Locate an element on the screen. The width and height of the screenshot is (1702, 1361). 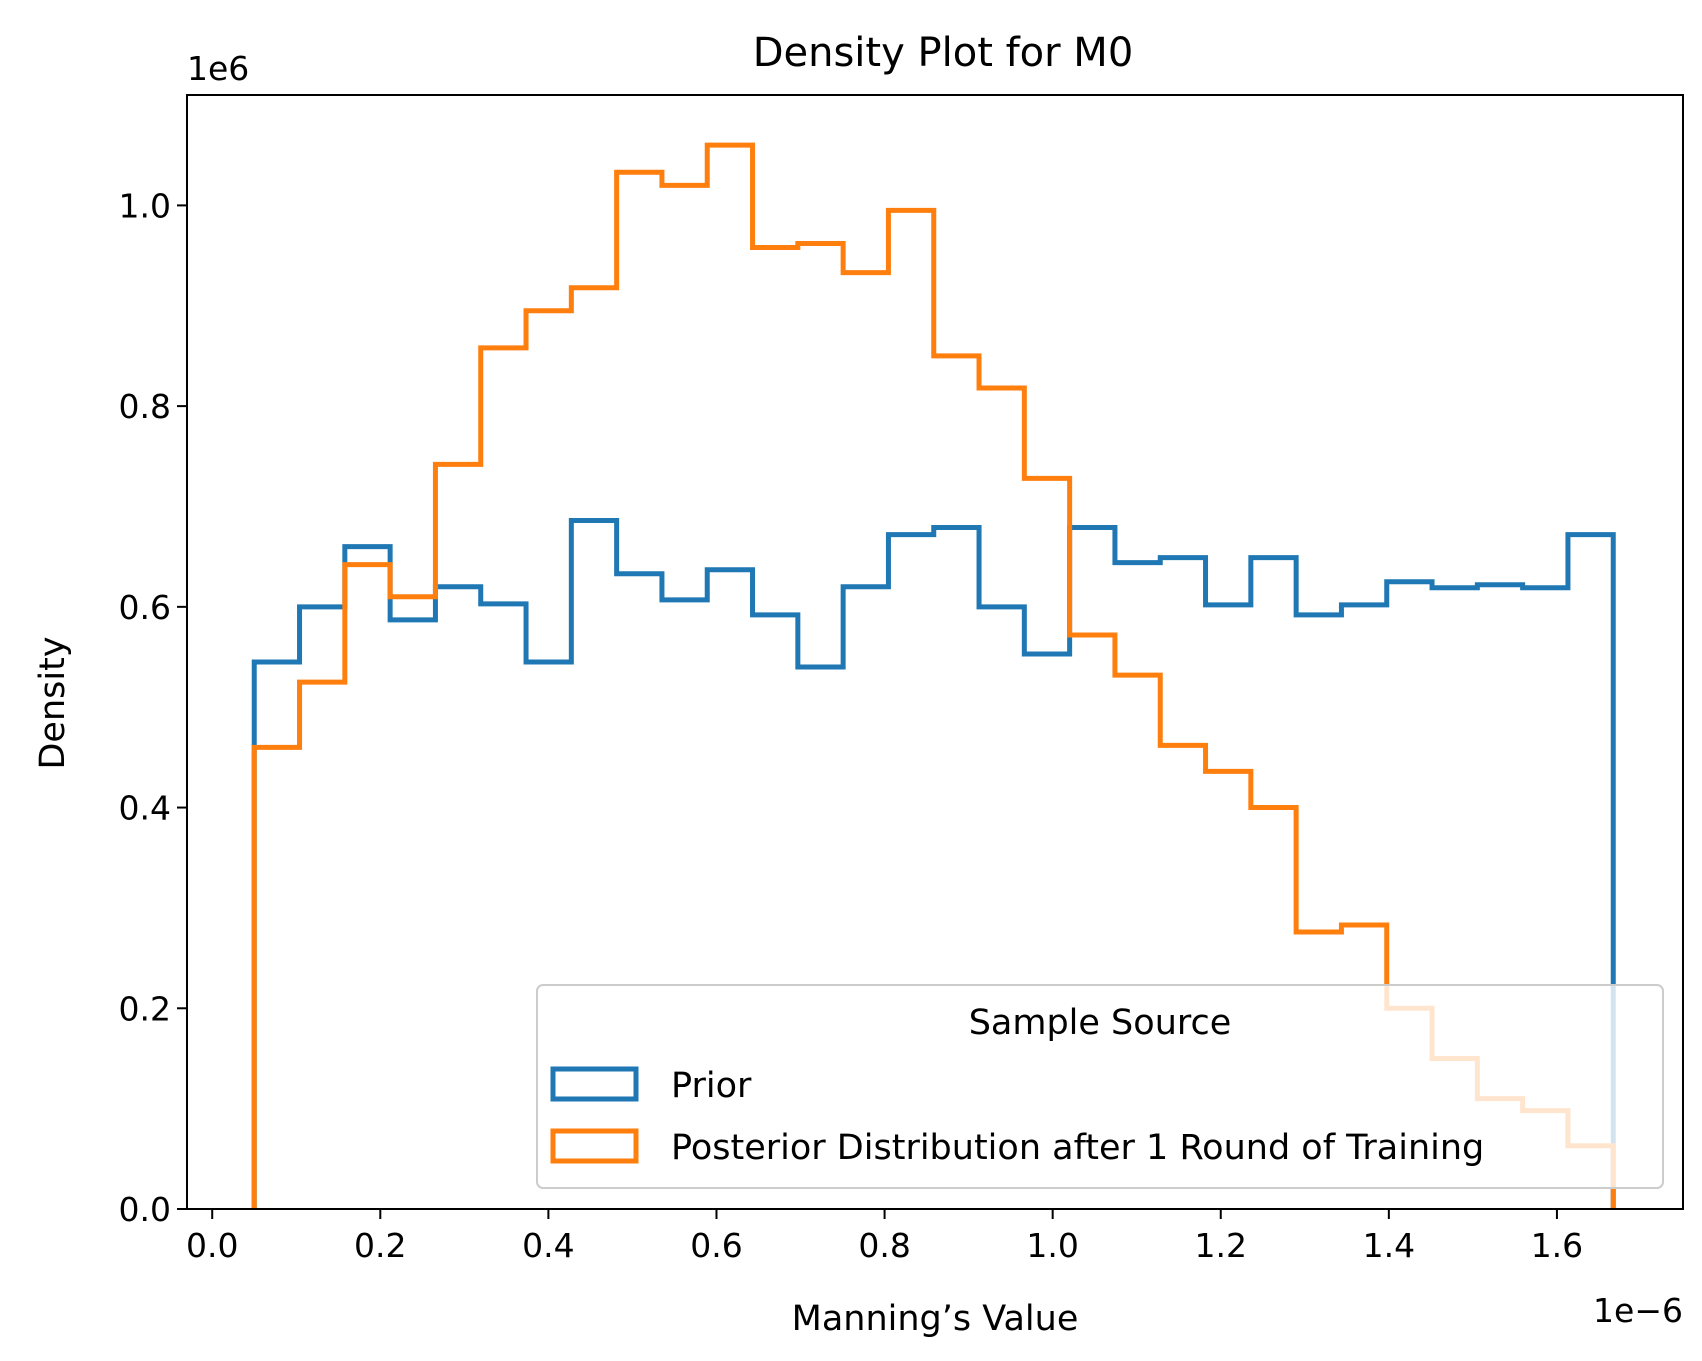
x-axis-title: Manning’s Value is located at coordinates (935, 1319).